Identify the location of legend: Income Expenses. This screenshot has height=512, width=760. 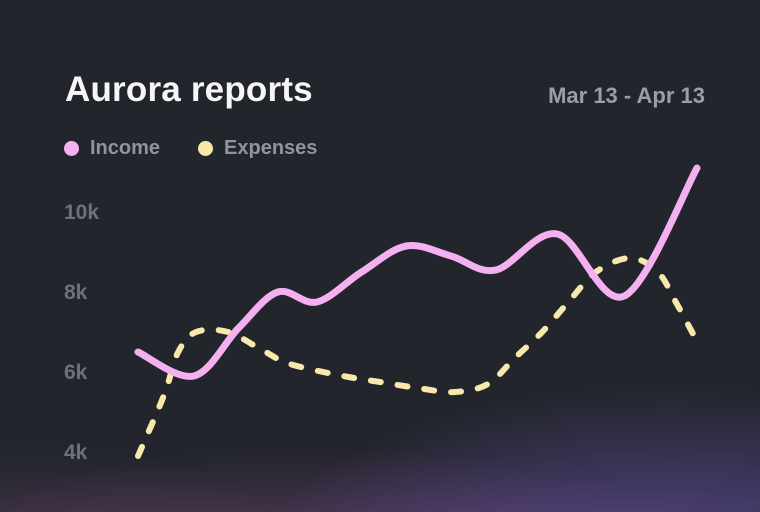
(190, 148).